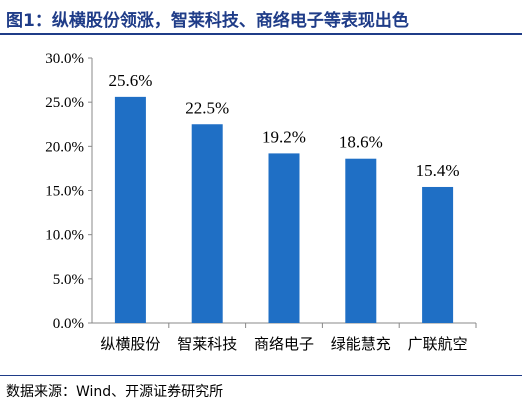 Image resolution: width=522 pixels, height=405 pixels. Describe the element at coordinates (261, 34) in the screenshot. I see `title-divider` at that location.